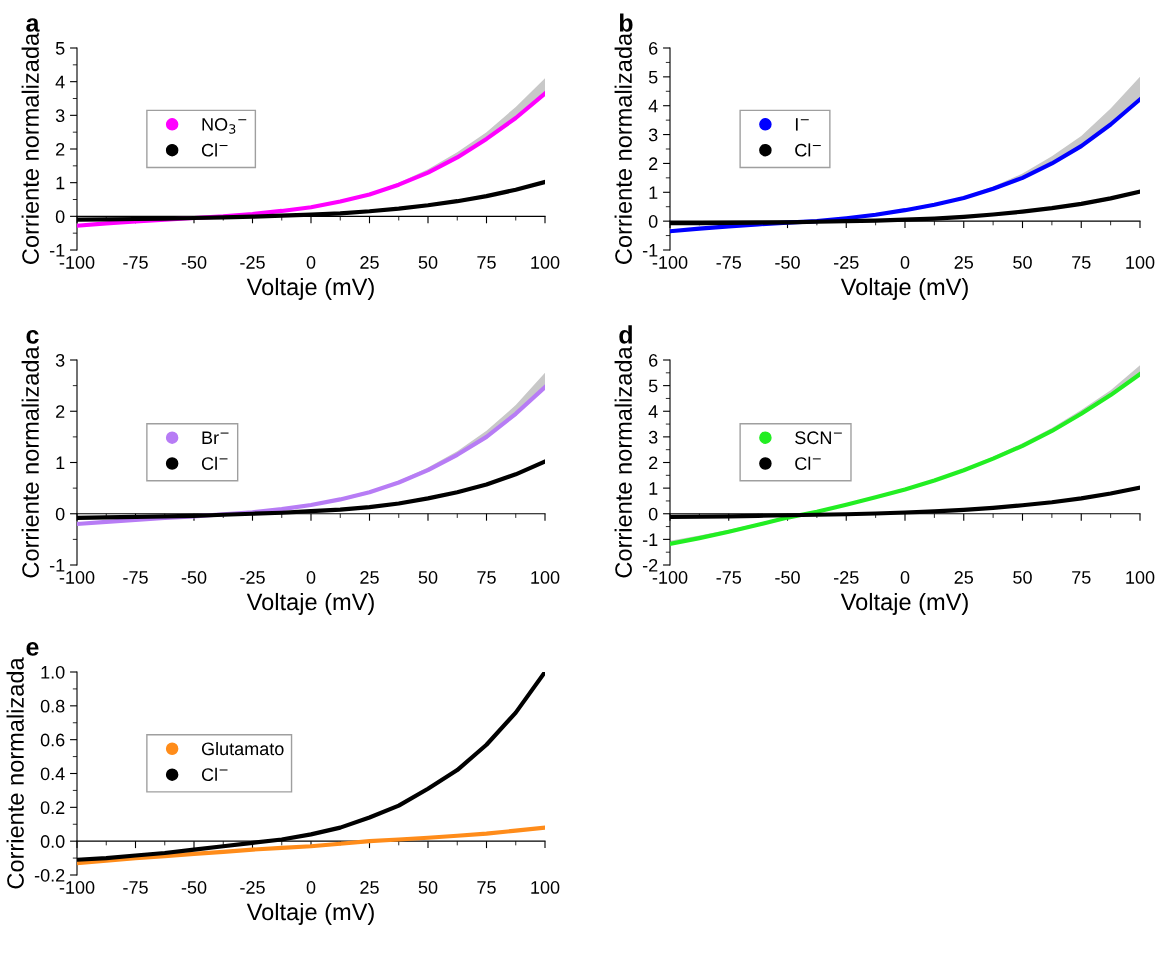 This screenshot has width=1160, height=957. Describe the element at coordinates (626, 22) in the screenshot. I see `chart-title: b` at that location.